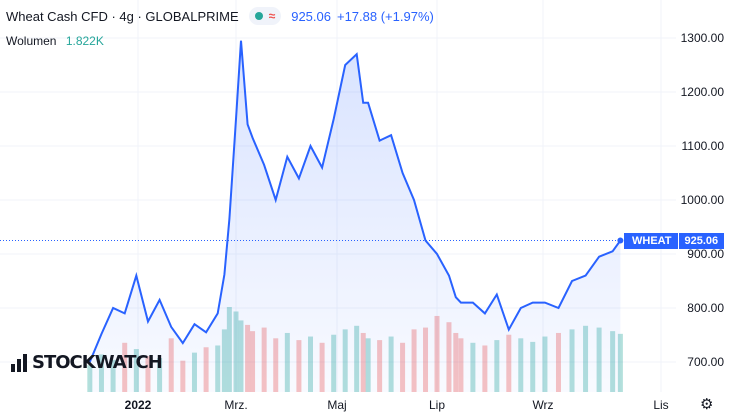 This screenshot has width=739, height=417. What do you see at coordinates (660, 405) in the screenshot?
I see `x-tick-label: Lis` at bounding box center [660, 405].